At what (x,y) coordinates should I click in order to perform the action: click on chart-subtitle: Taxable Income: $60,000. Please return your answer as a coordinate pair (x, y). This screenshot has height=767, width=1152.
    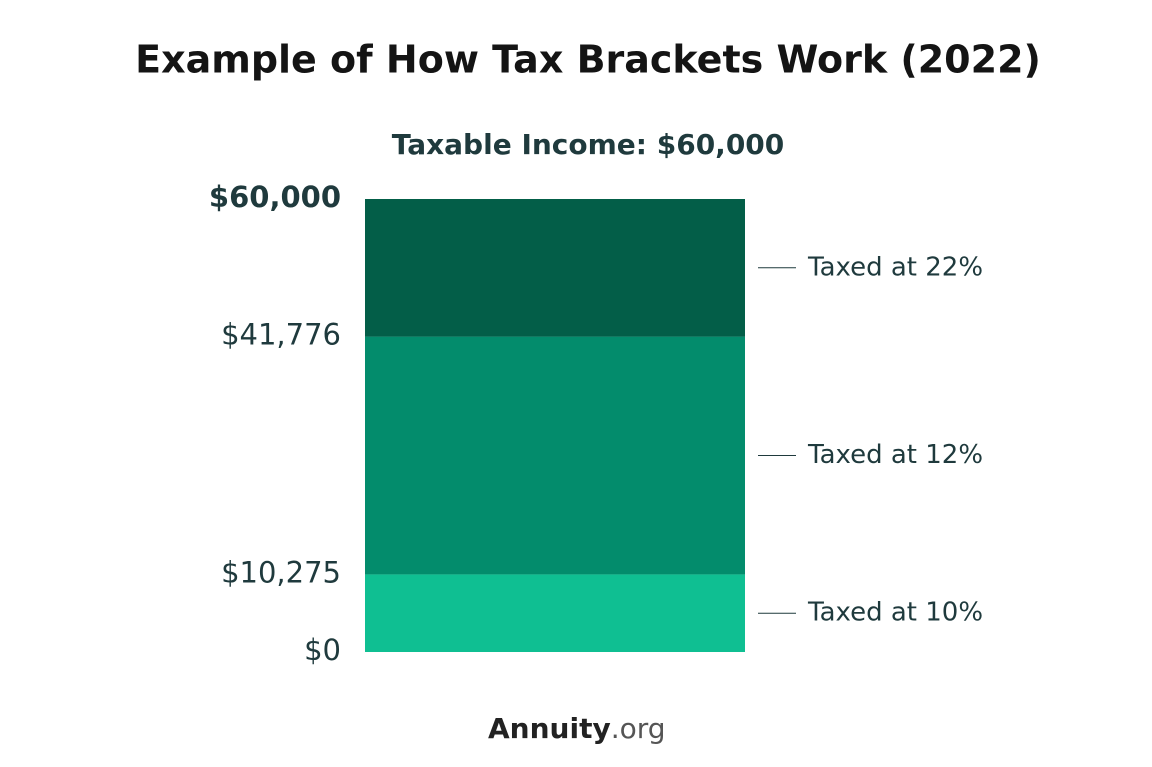
    Looking at the image, I should click on (588, 144).